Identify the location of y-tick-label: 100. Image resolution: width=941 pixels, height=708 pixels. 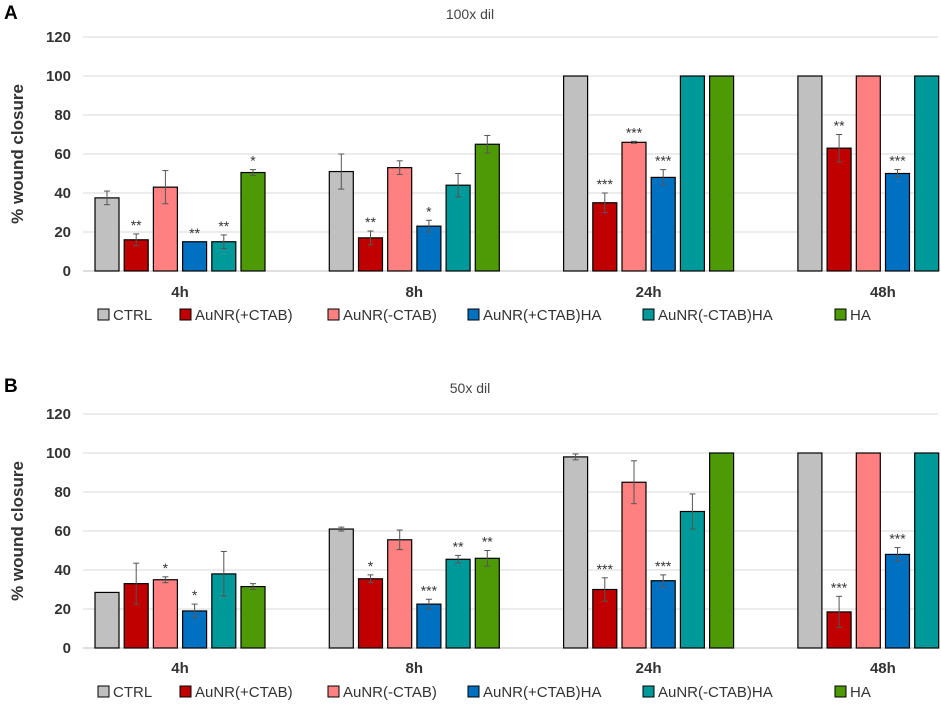
(58, 453).